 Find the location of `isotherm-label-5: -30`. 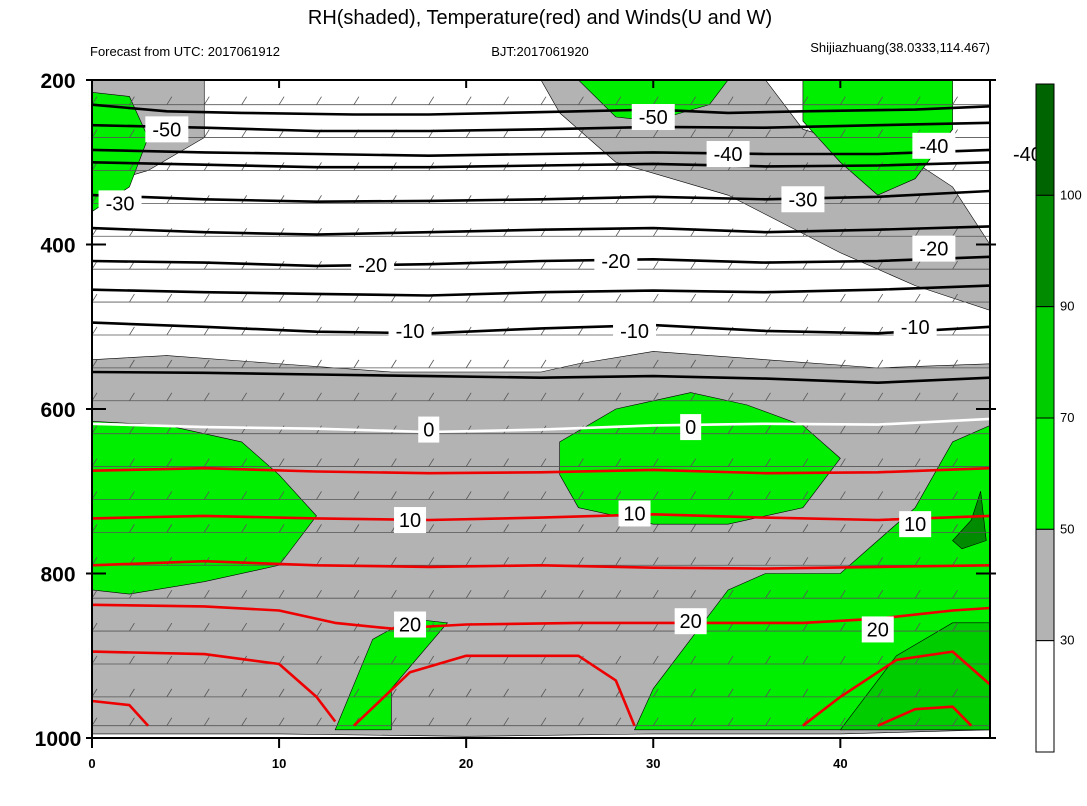

isotherm-label-5: -30 is located at coordinates (120, 204).